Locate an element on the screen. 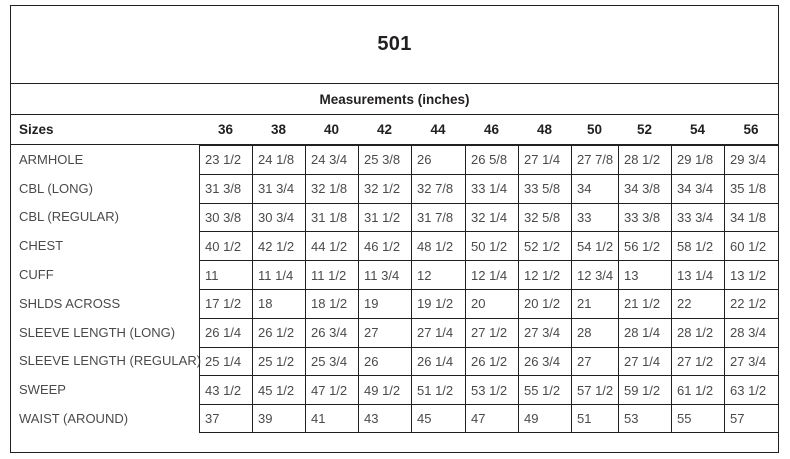  table-cell: 18 1/2 is located at coordinates (332, 303).